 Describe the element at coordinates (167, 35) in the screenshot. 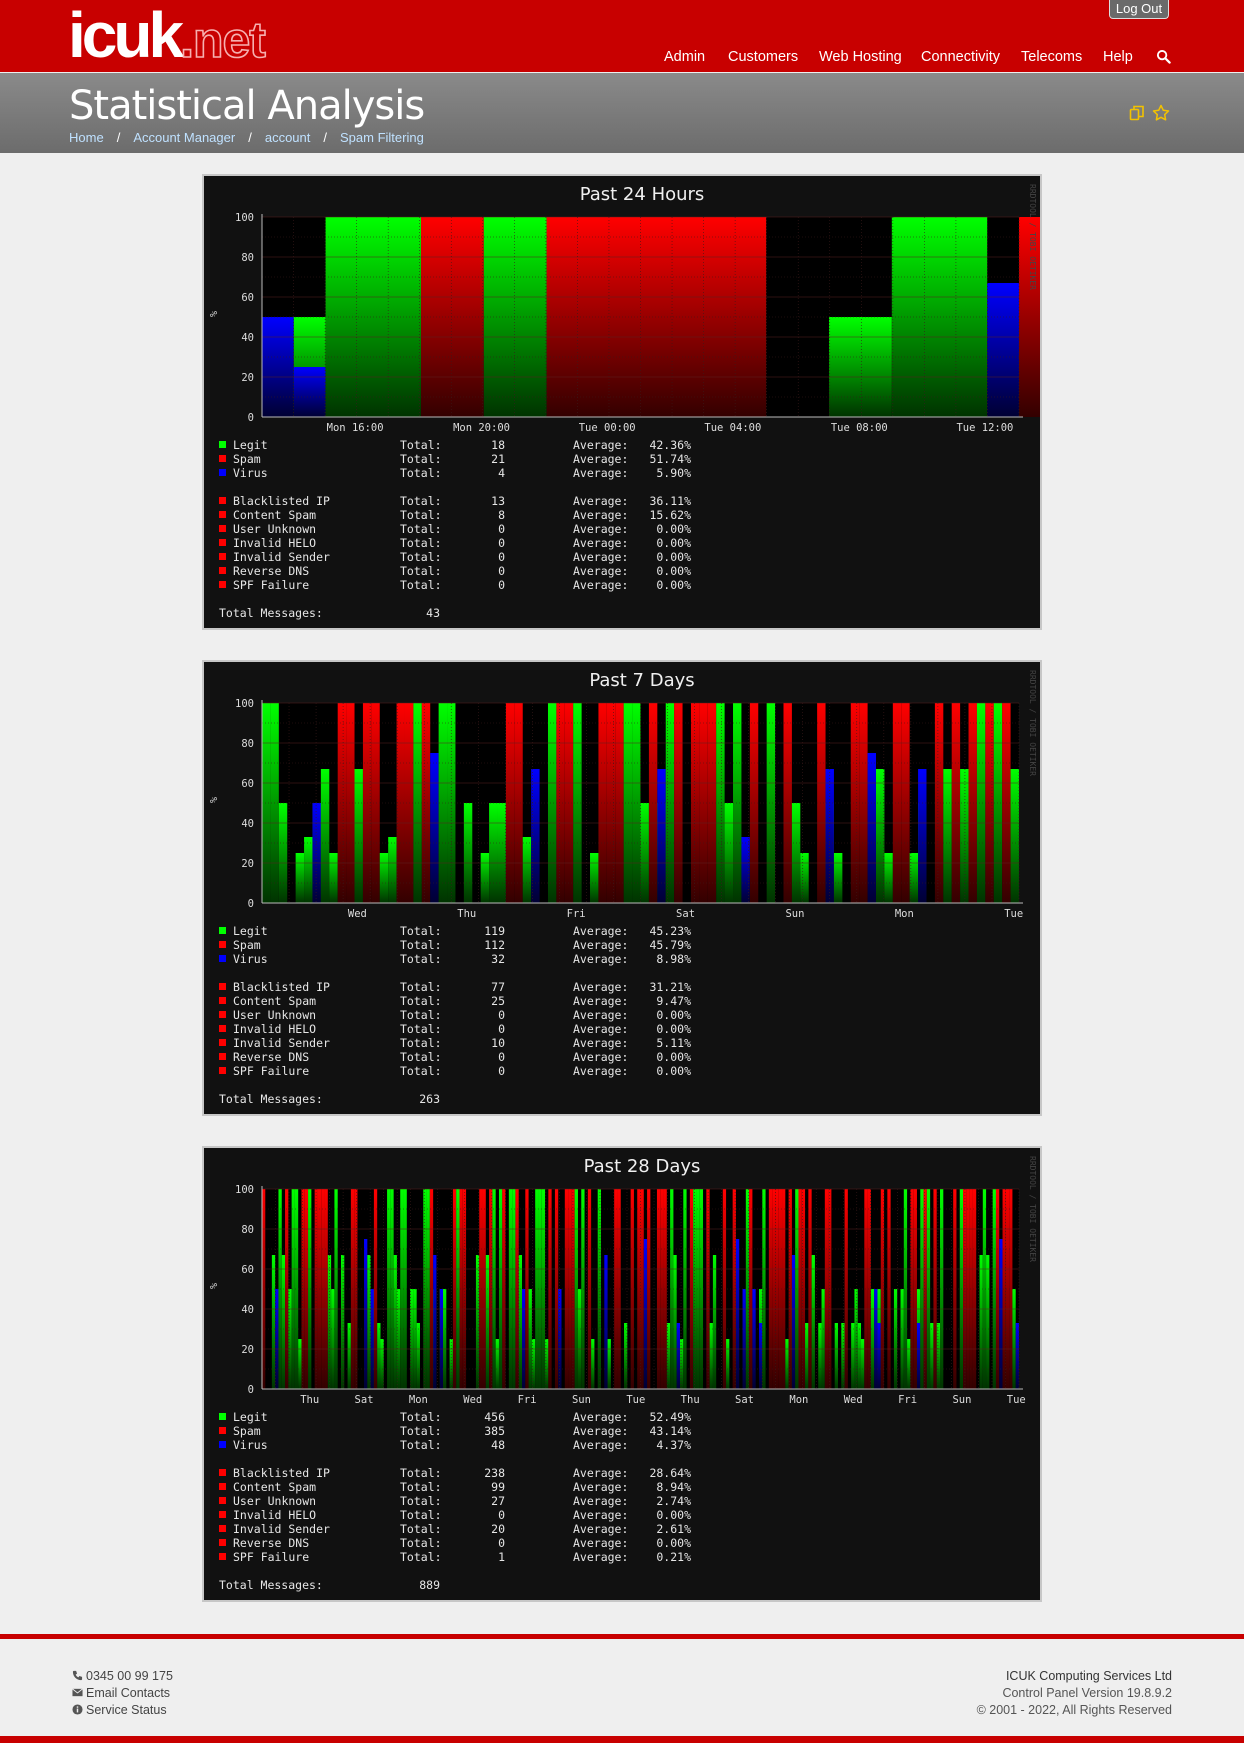

I see `site-logo: icuk.net` at that location.